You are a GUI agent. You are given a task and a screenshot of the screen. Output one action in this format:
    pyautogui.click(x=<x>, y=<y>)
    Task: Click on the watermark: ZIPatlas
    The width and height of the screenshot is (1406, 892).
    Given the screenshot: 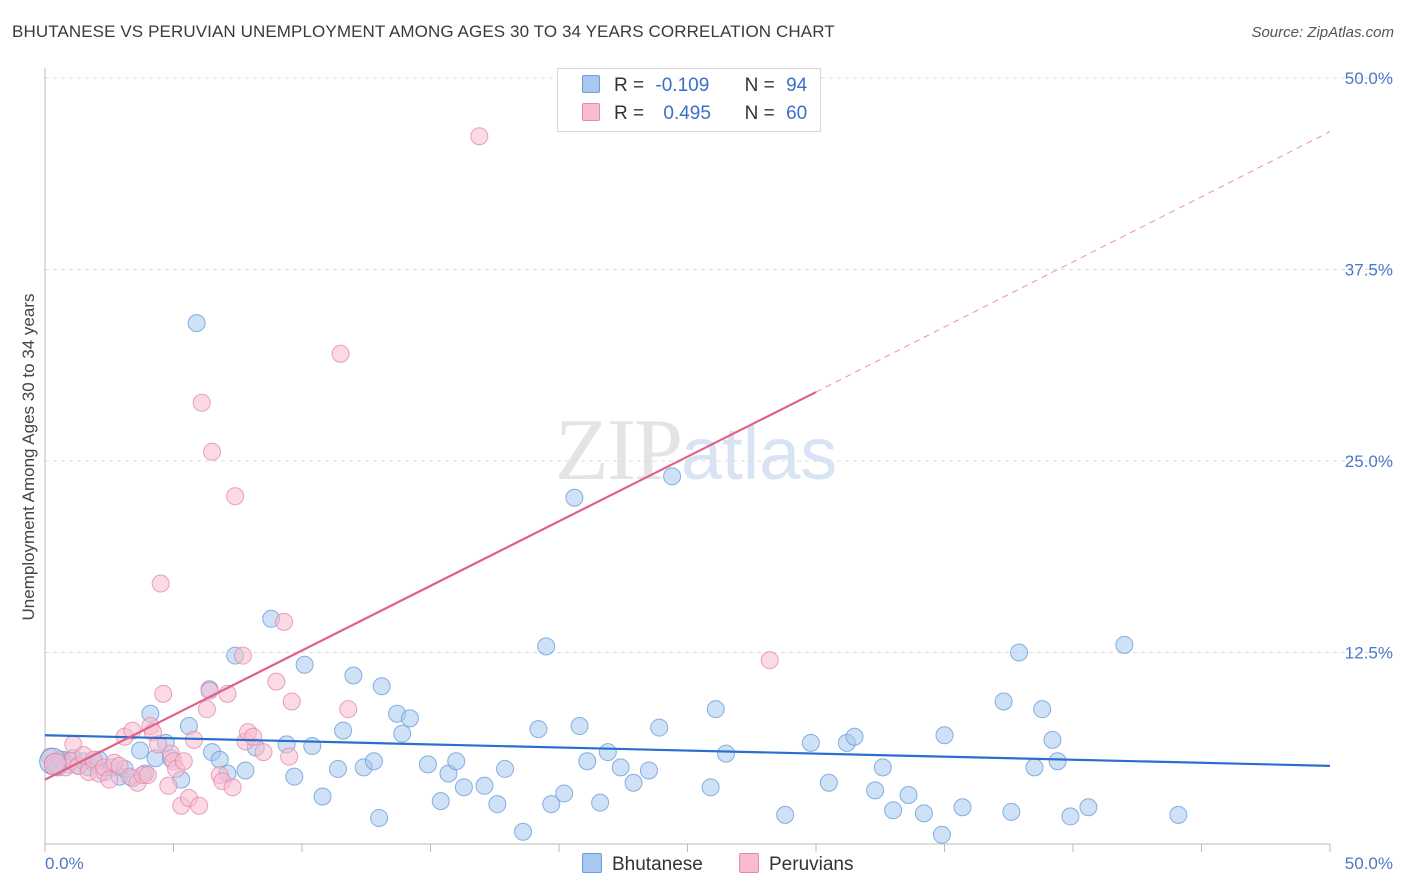 What is the action you would take?
    pyautogui.click(x=696, y=450)
    